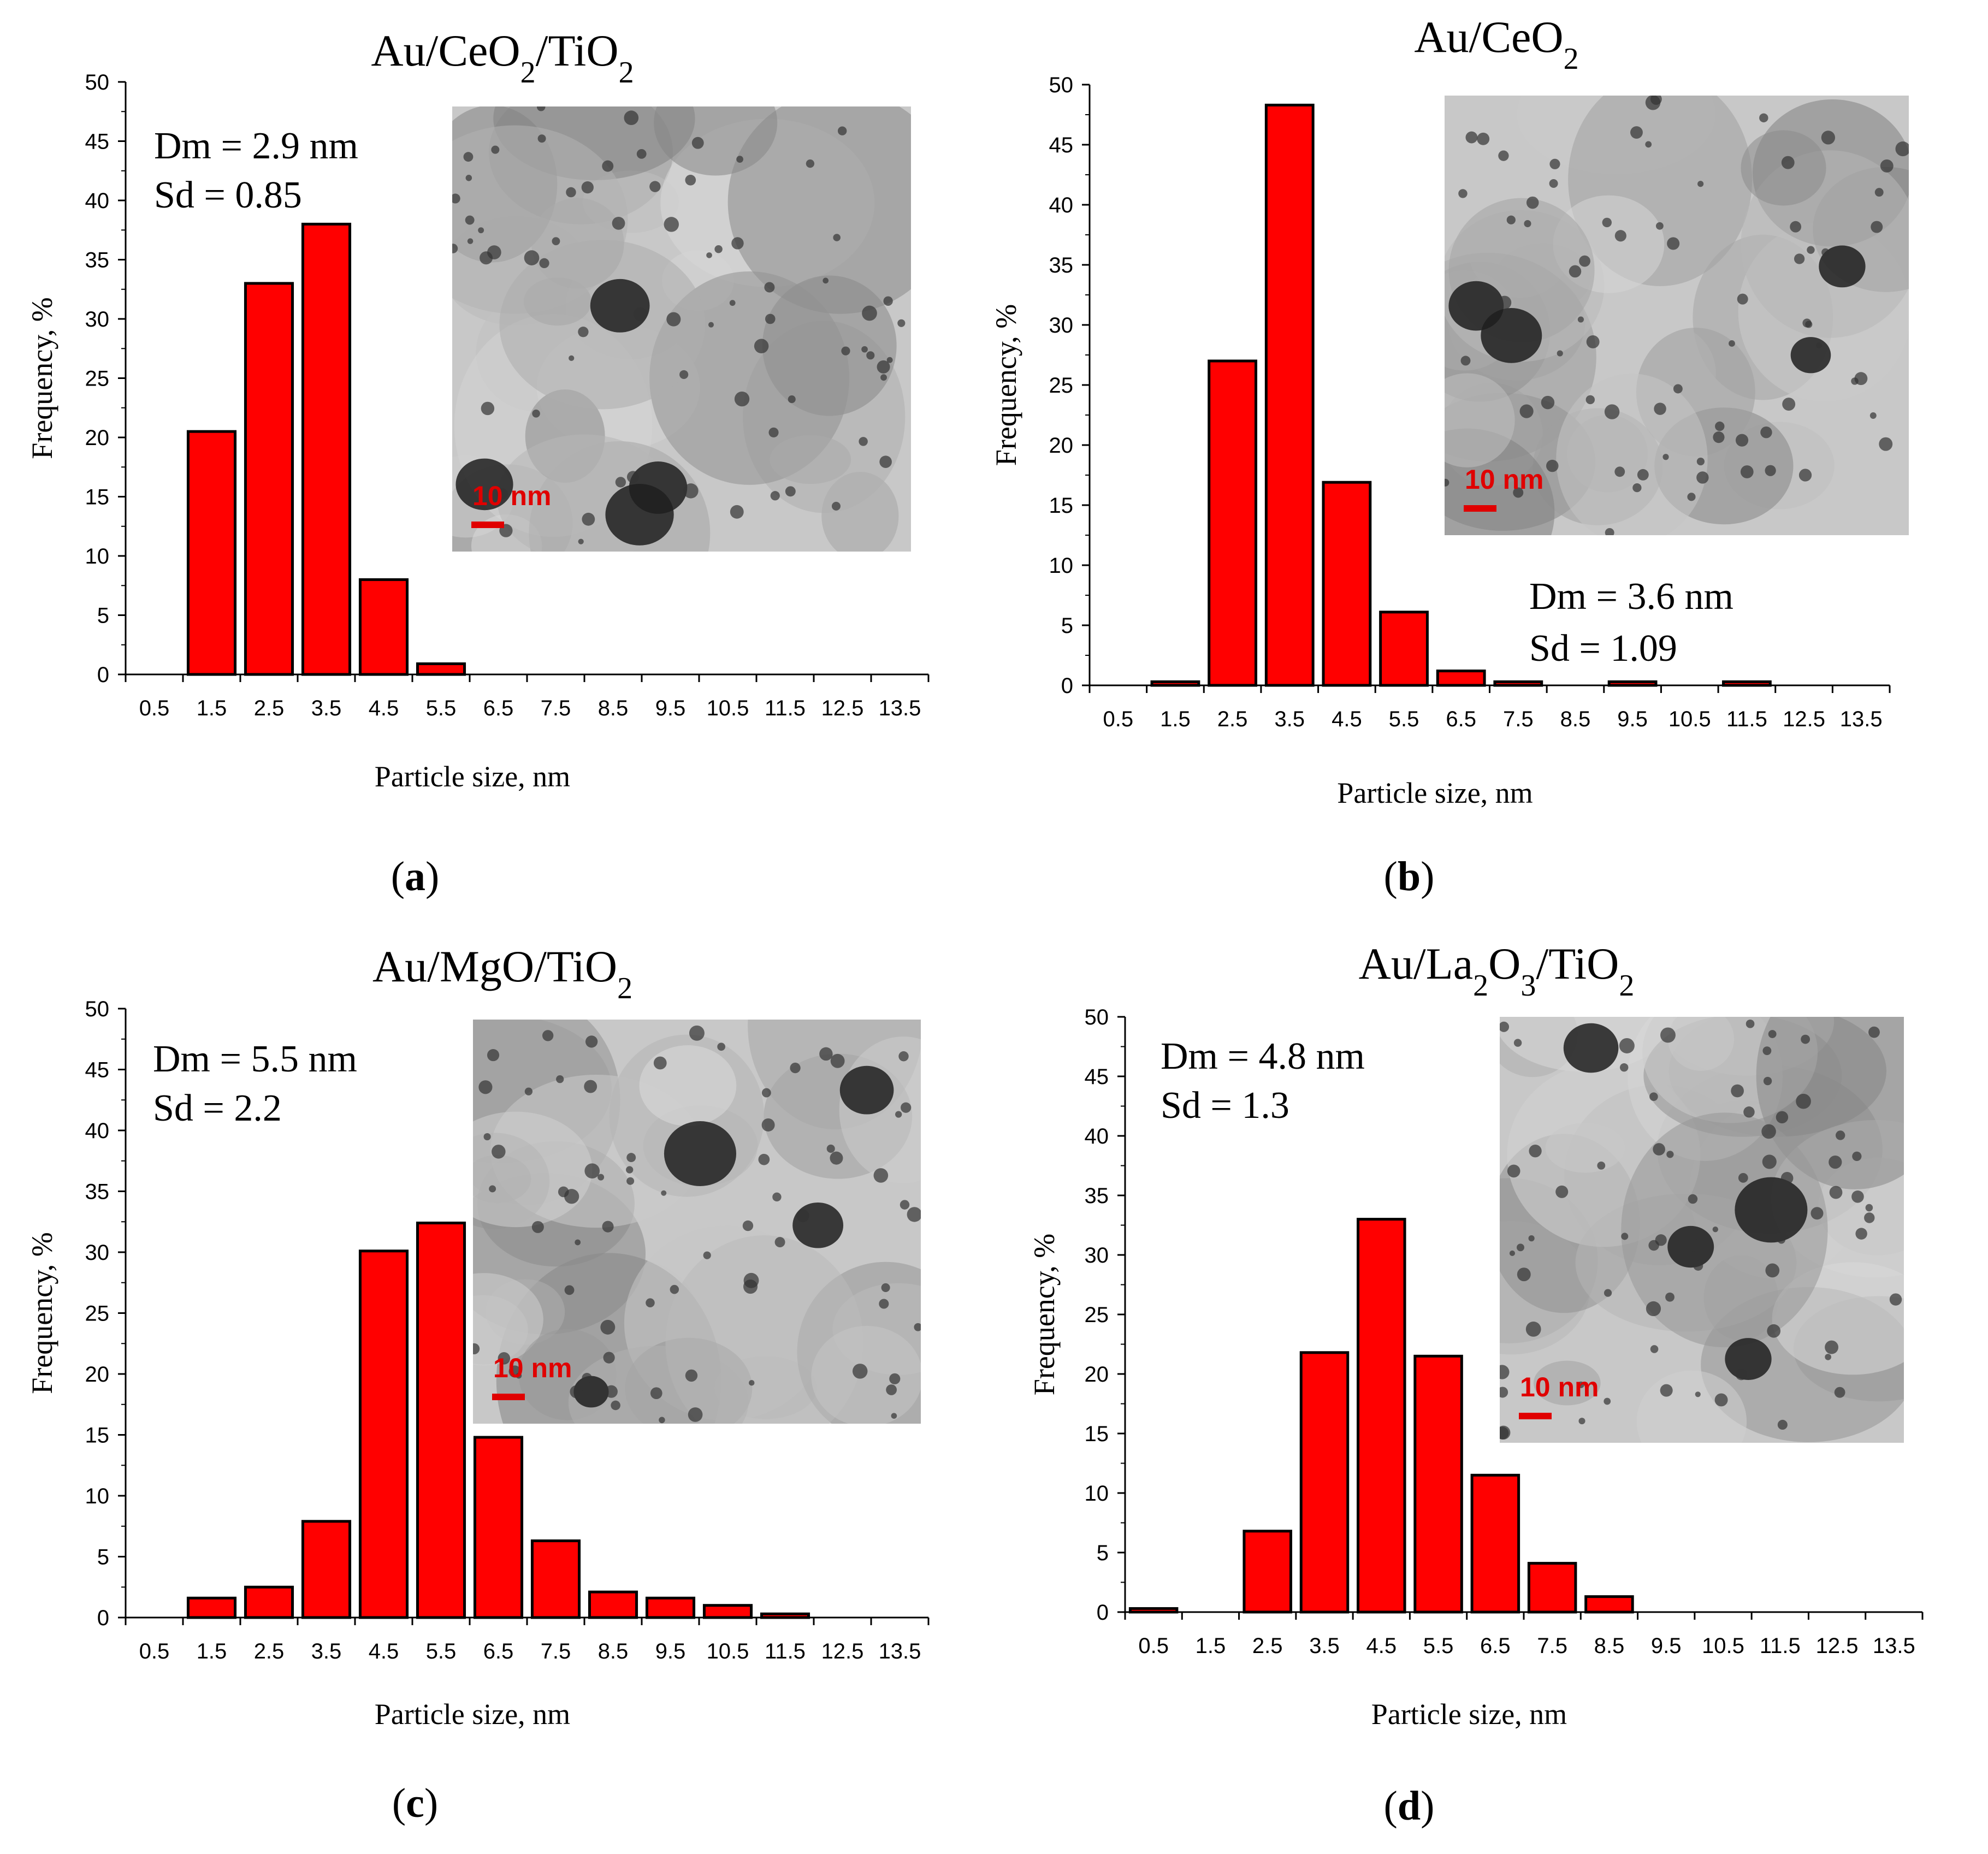  What do you see at coordinates (1263, 1056) in the screenshot?
I see `mean-diameter-text: Dm = 4.8 nm` at bounding box center [1263, 1056].